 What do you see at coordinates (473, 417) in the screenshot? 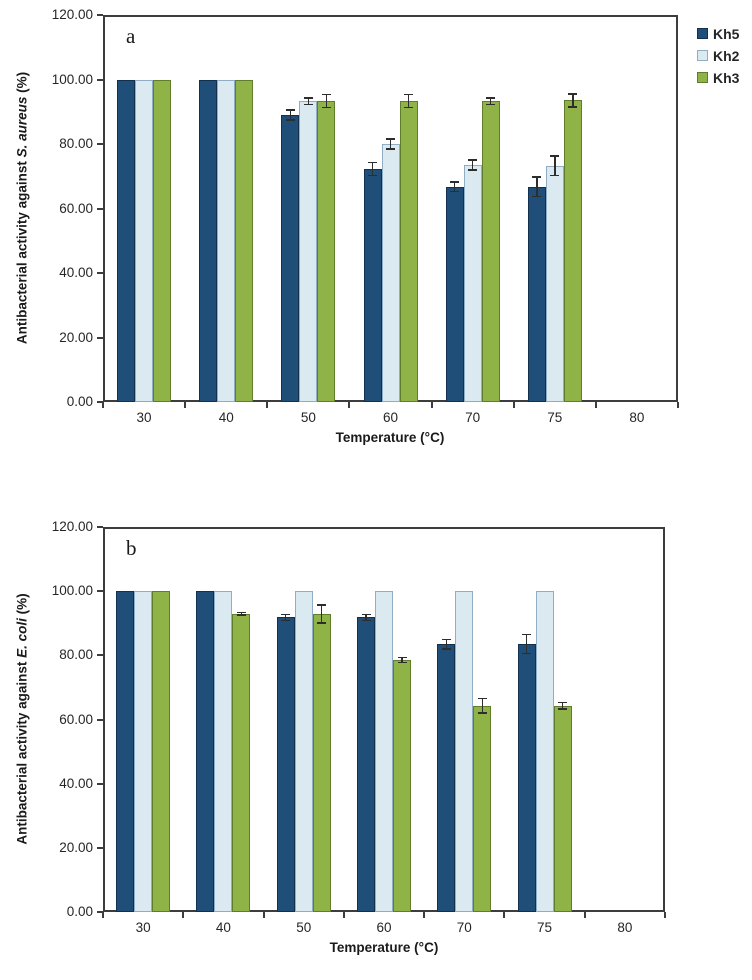
I see `x-tick-label: 70` at bounding box center [473, 417].